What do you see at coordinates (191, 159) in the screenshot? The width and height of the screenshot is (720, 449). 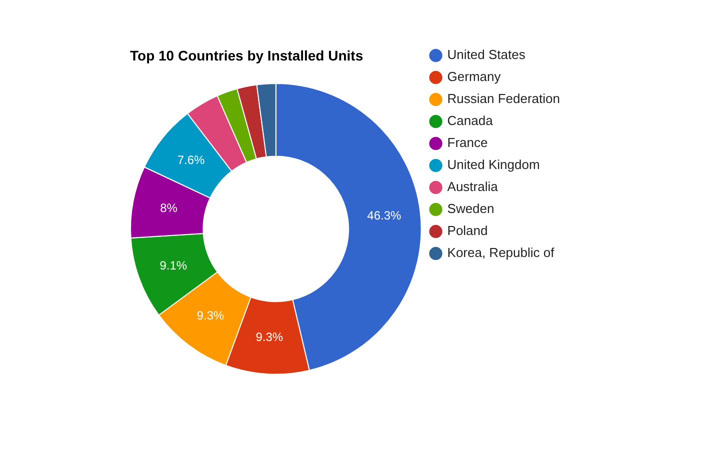 I see `data-label: 7.6%` at bounding box center [191, 159].